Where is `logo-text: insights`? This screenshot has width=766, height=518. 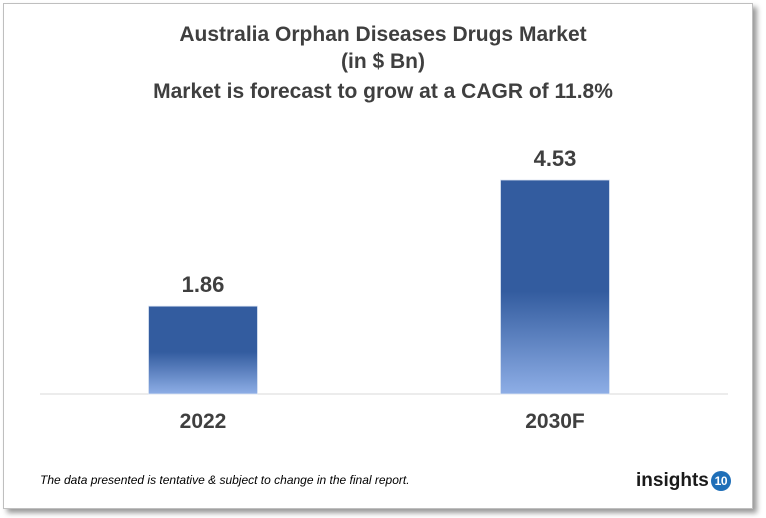
logo-text: insights is located at coordinates (672, 480).